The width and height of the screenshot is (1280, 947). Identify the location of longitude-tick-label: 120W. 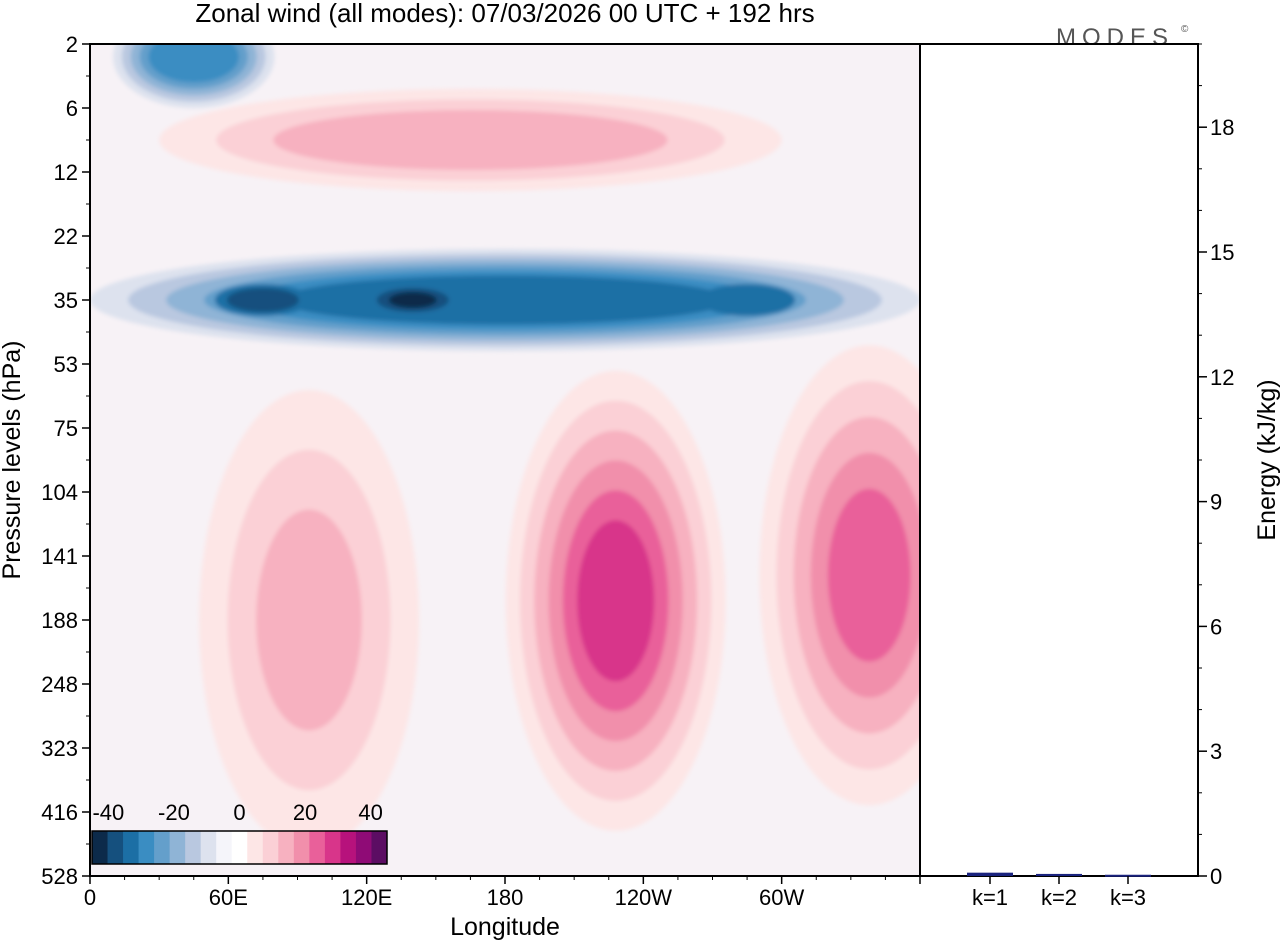
(644, 897).